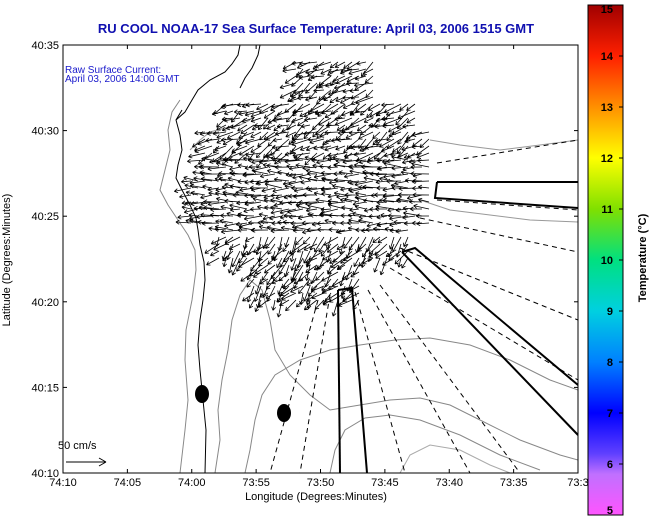 The image size is (651, 519). What do you see at coordinates (577, 483) in the screenshot?
I see `x-tick-label: 73:3` at bounding box center [577, 483].